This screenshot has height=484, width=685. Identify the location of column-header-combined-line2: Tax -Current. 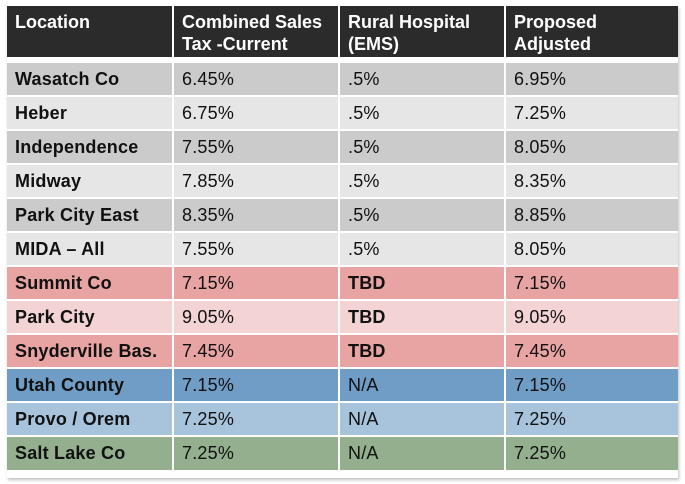
(235, 44).